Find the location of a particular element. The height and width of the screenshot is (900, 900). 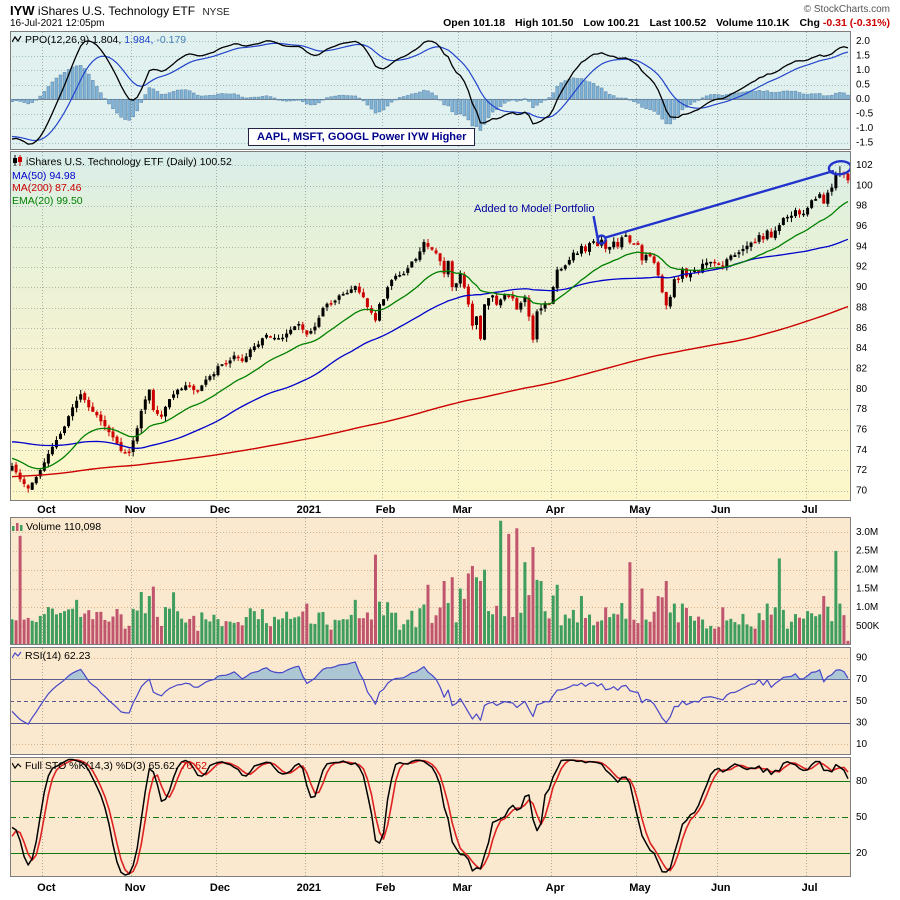

volume-legend: Volume 110,098 is located at coordinates (56, 528).